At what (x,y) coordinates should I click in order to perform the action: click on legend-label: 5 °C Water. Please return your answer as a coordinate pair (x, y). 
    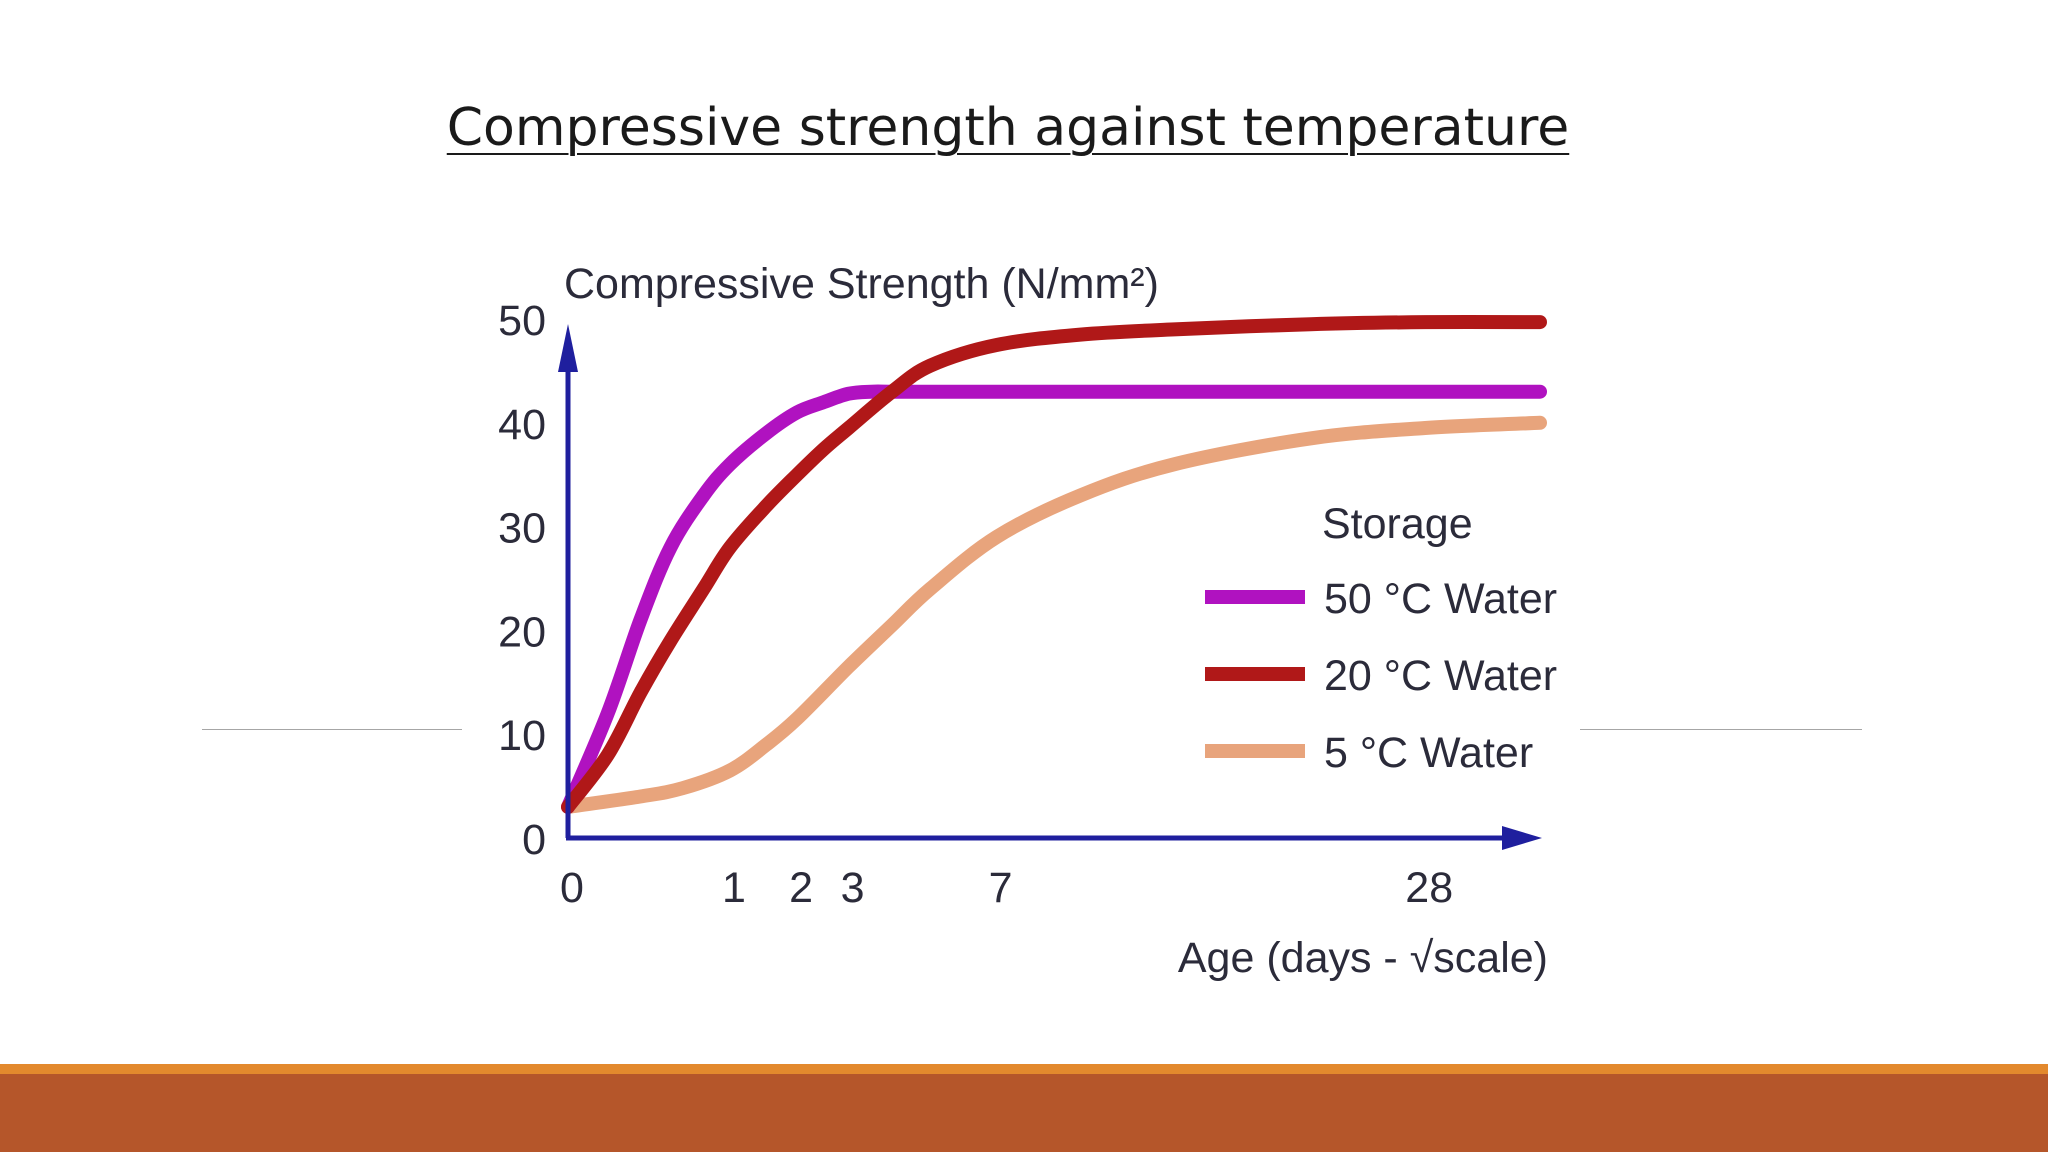
    Looking at the image, I should click on (1428, 753).